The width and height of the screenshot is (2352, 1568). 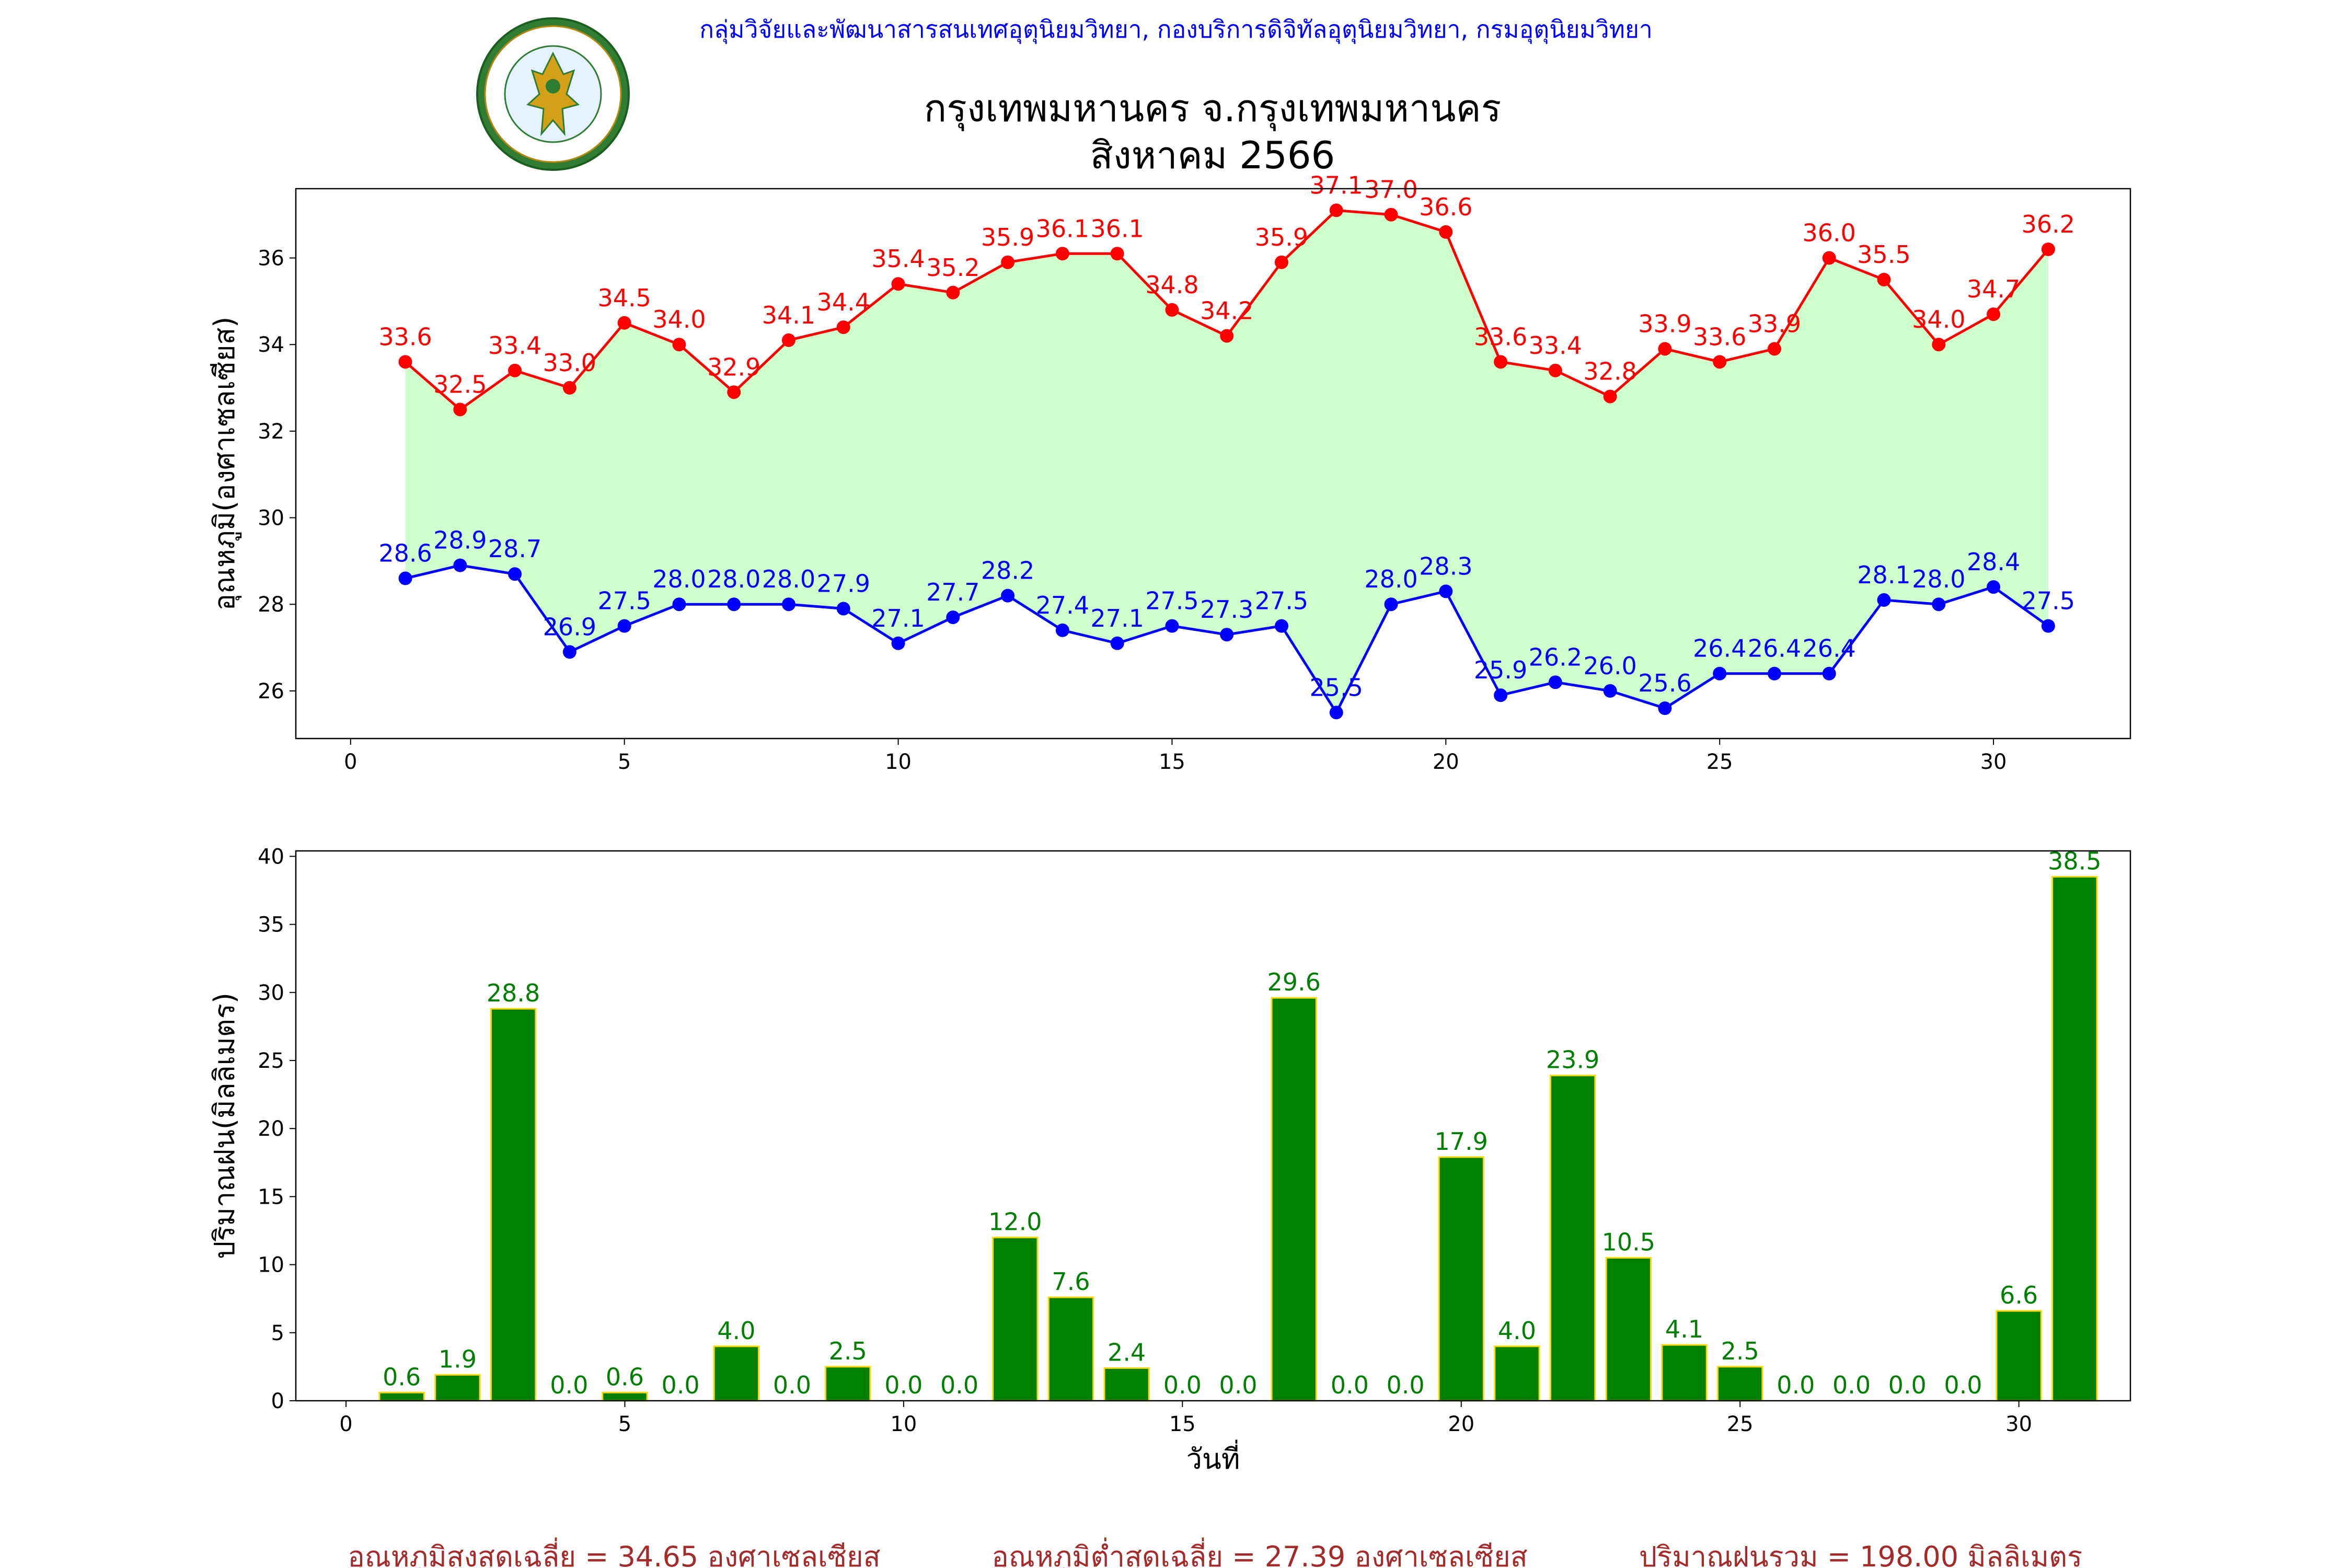 What do you see at coordinates (952, 267) in the screenshot?
I see `max-temp-data-label: 35.2` at bounding box center [952, 267].